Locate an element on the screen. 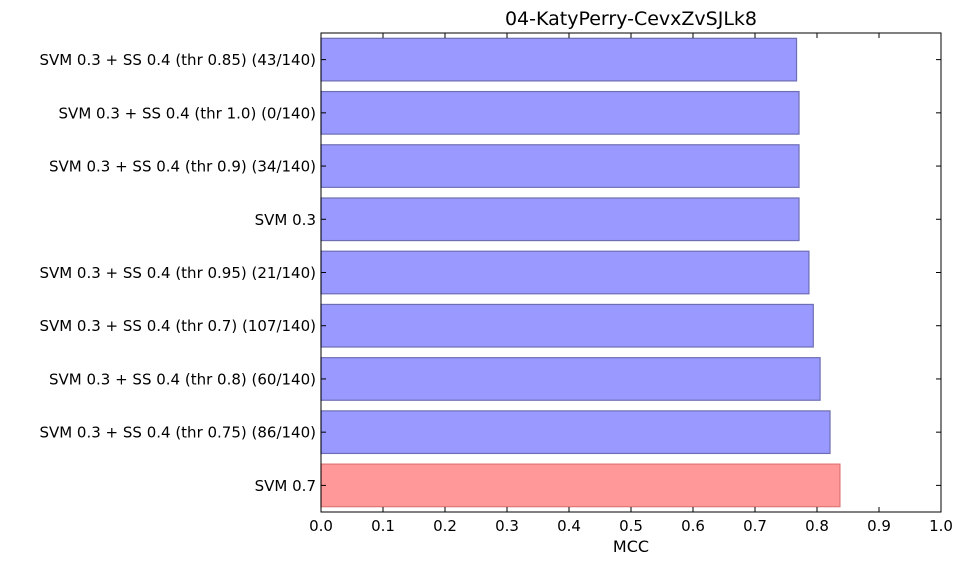 The width and height of the screenshot is (962, 568). x-tick-label: 0.2 is located at coordinates (445, 526).